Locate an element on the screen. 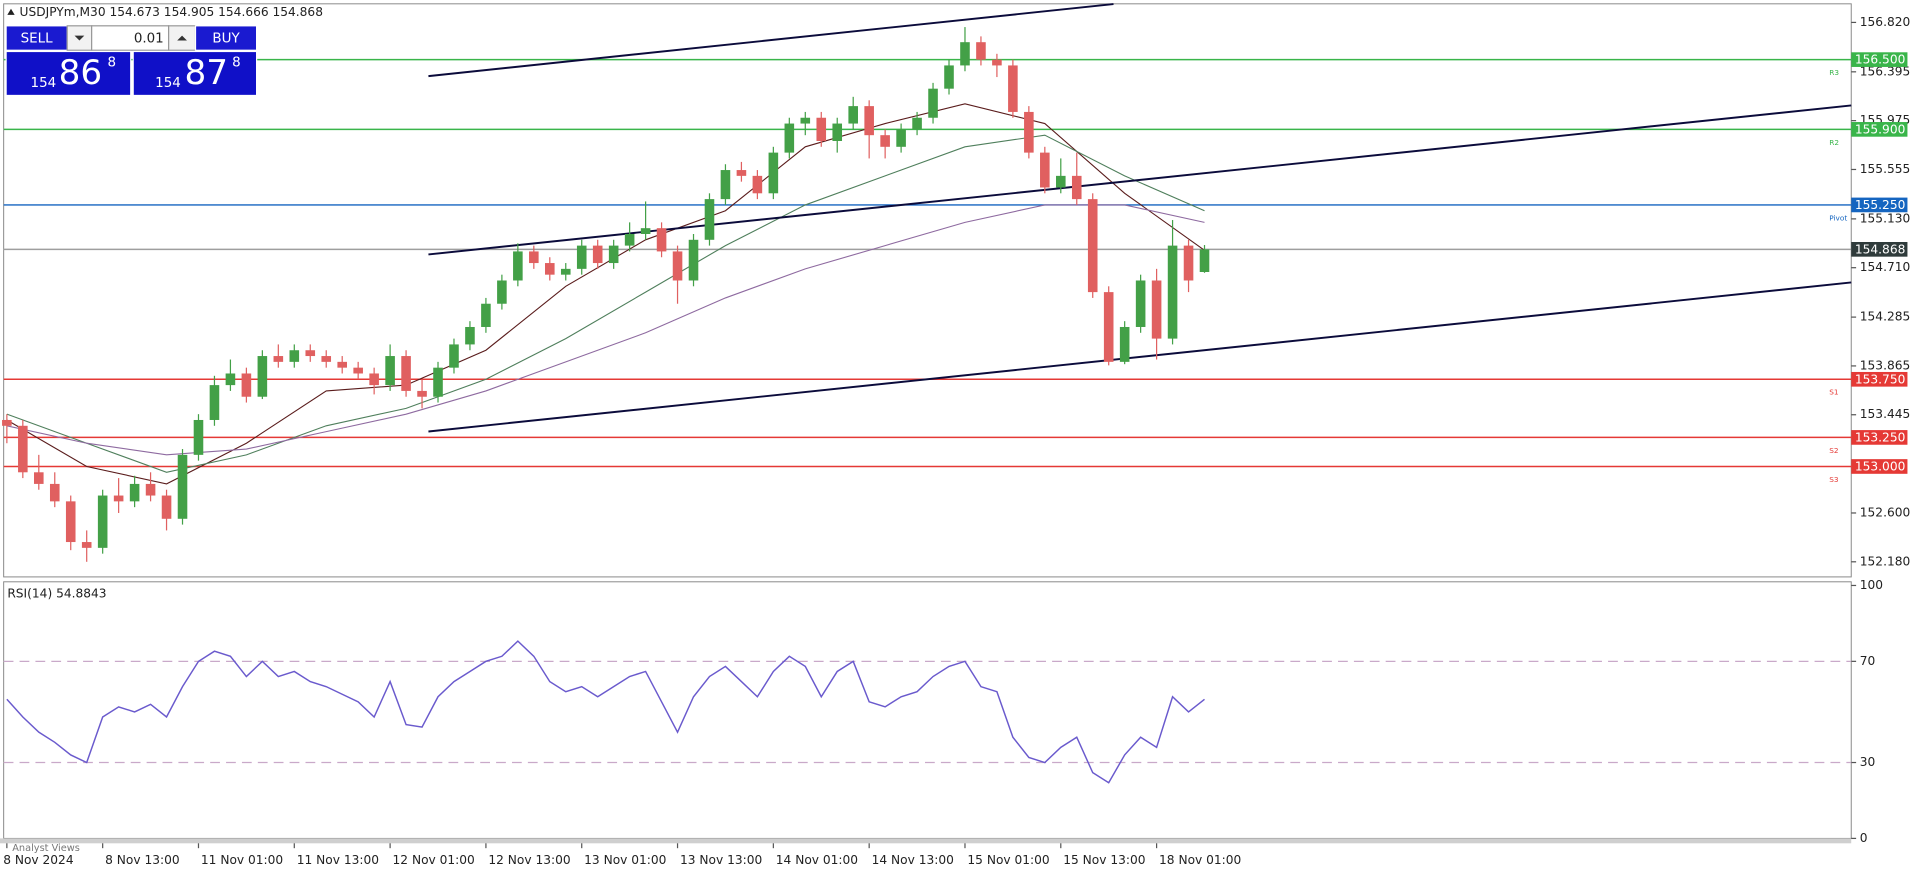 Image resolution: width=1916 pixels, height=874 pixels. bid-sup: 8 is located at coordinates (112, 62).